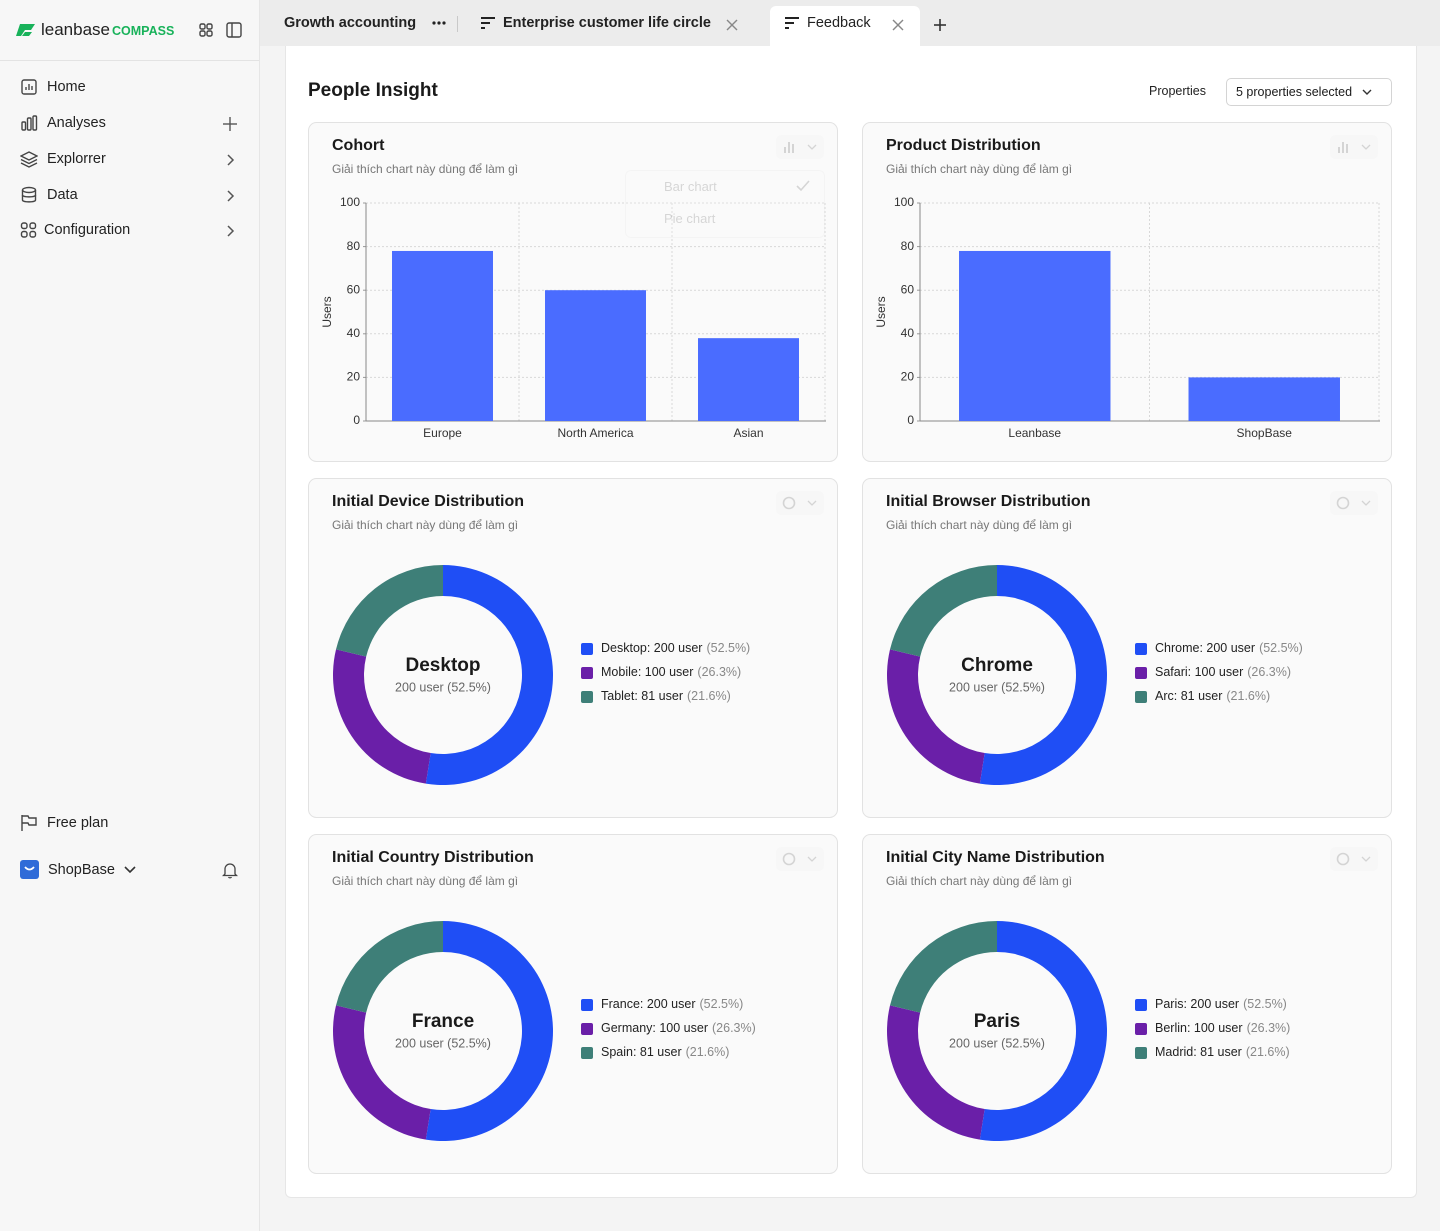 The height and width of the screenshot is (1231, 1440). Describe the element at coordinates (63, 123) in the screenshot. I see `nav-item: Analyses` at that location.